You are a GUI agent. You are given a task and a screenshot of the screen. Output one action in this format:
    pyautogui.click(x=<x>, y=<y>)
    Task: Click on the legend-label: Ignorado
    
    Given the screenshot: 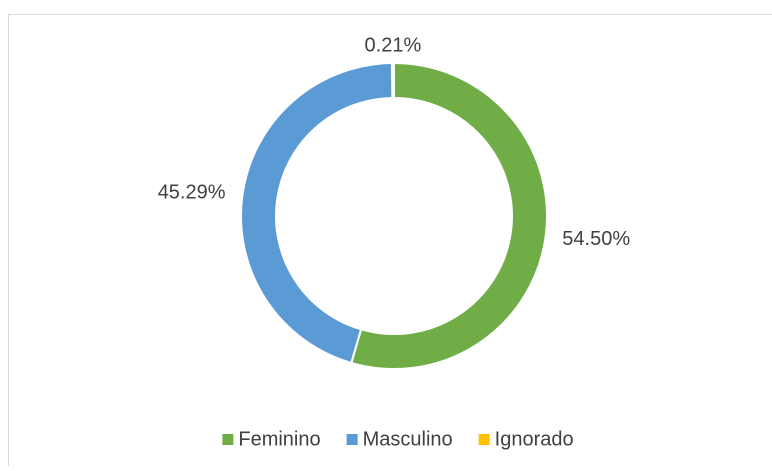 What is the action you would take?
    pyautogui.click(x=534, y=439)
    